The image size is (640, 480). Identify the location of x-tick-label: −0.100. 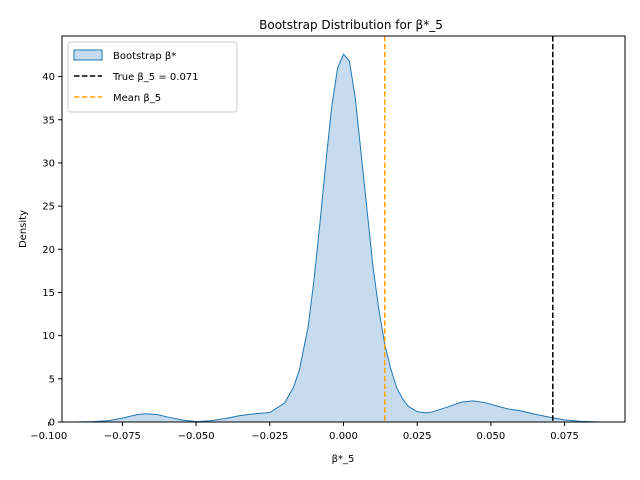
(48, 436).